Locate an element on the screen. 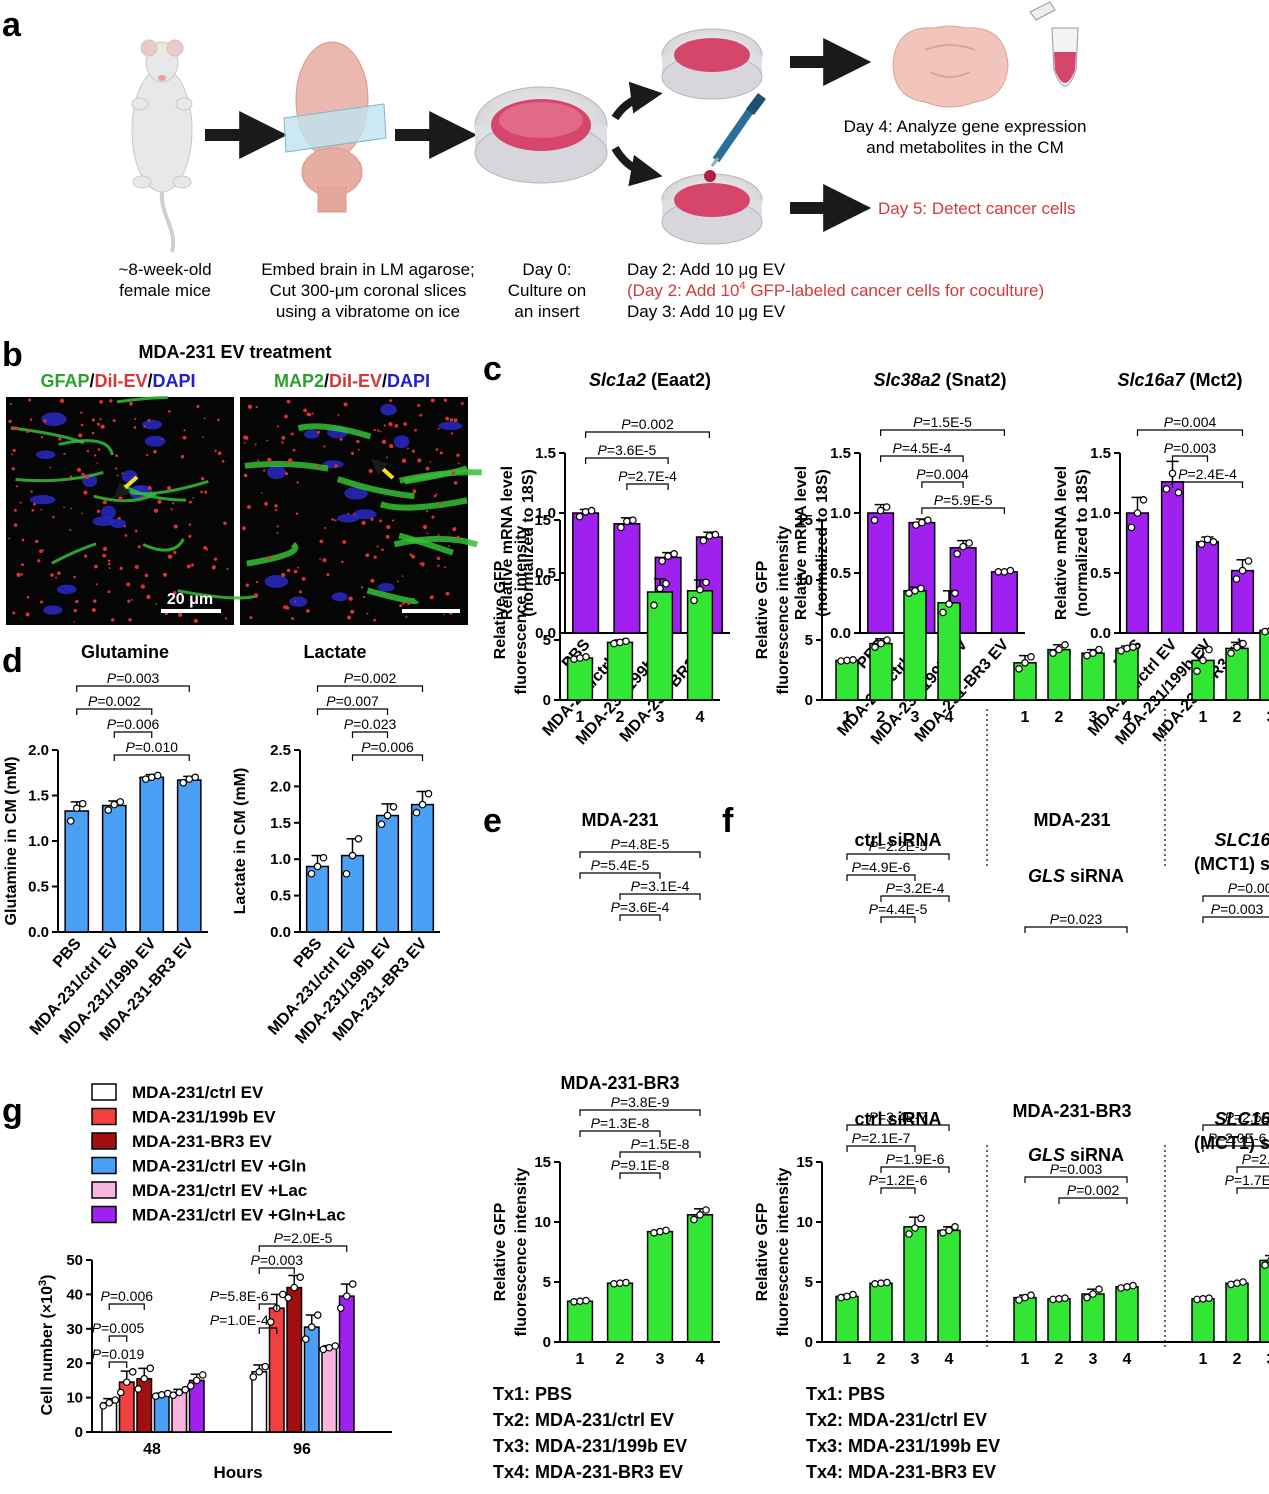 This screenshot has width=1269, height=1494. b-title: MDA-231 EV treatment is located at coordinates (234, 352).